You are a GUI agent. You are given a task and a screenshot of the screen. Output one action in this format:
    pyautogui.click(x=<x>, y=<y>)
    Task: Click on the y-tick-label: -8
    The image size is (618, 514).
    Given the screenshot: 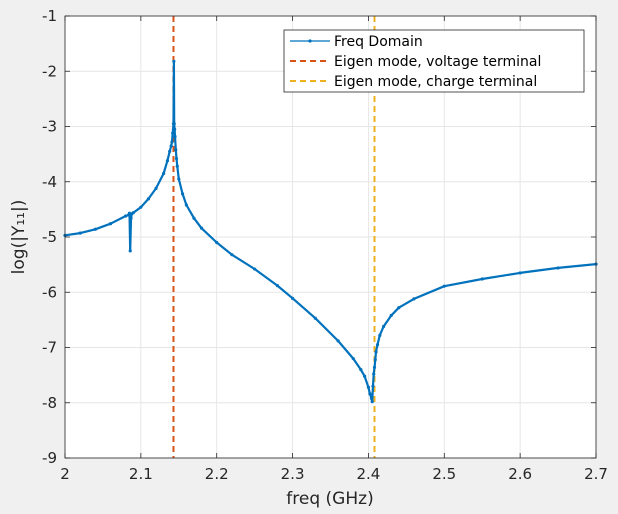 What is the action you would take?
    pyautogui.click(x=49, y=403)
    